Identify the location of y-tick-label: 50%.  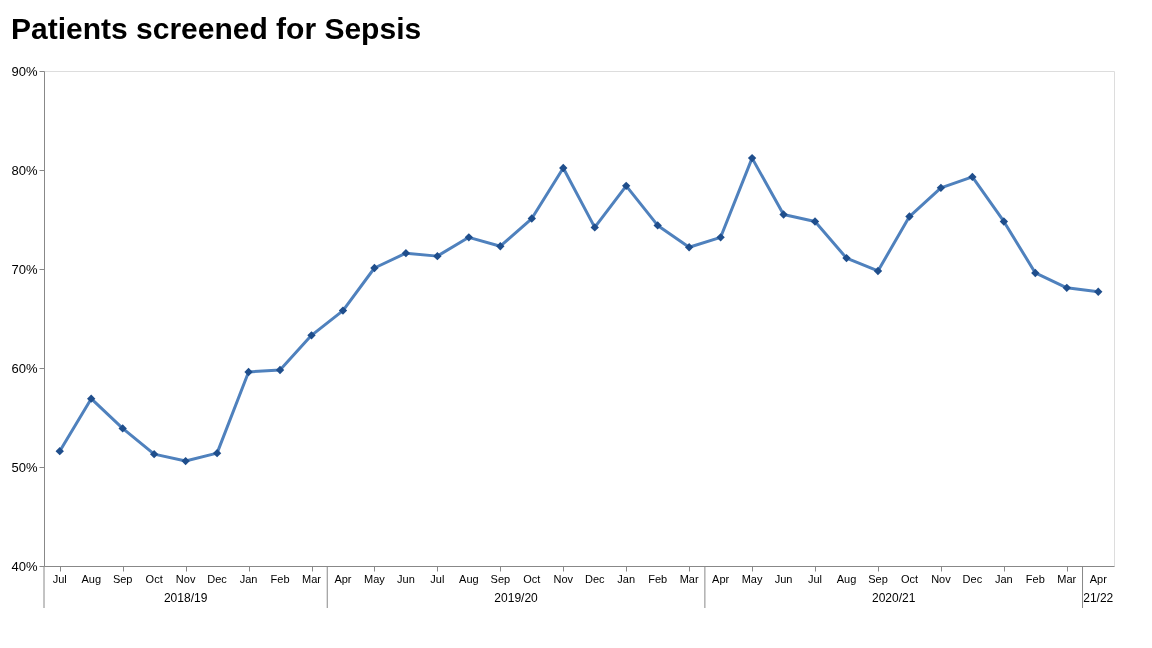
(24, 467).